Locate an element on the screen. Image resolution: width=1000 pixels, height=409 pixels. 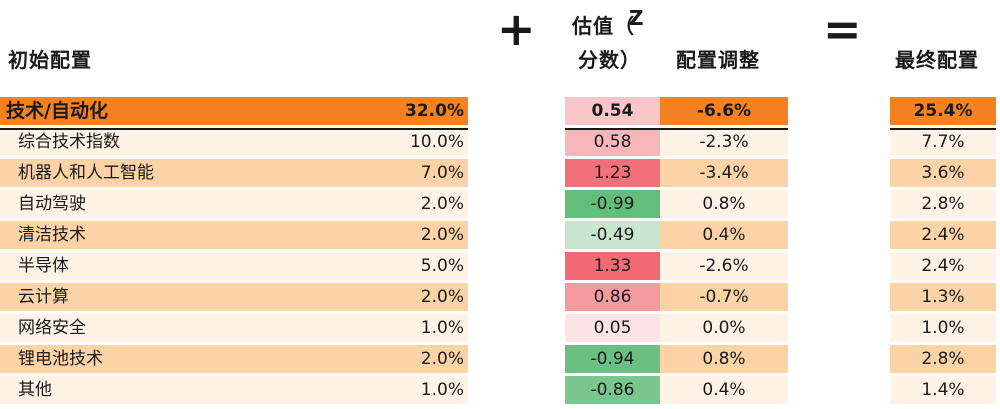
final-allocation-header: 最终配置 is located at coordinates (937, 60).